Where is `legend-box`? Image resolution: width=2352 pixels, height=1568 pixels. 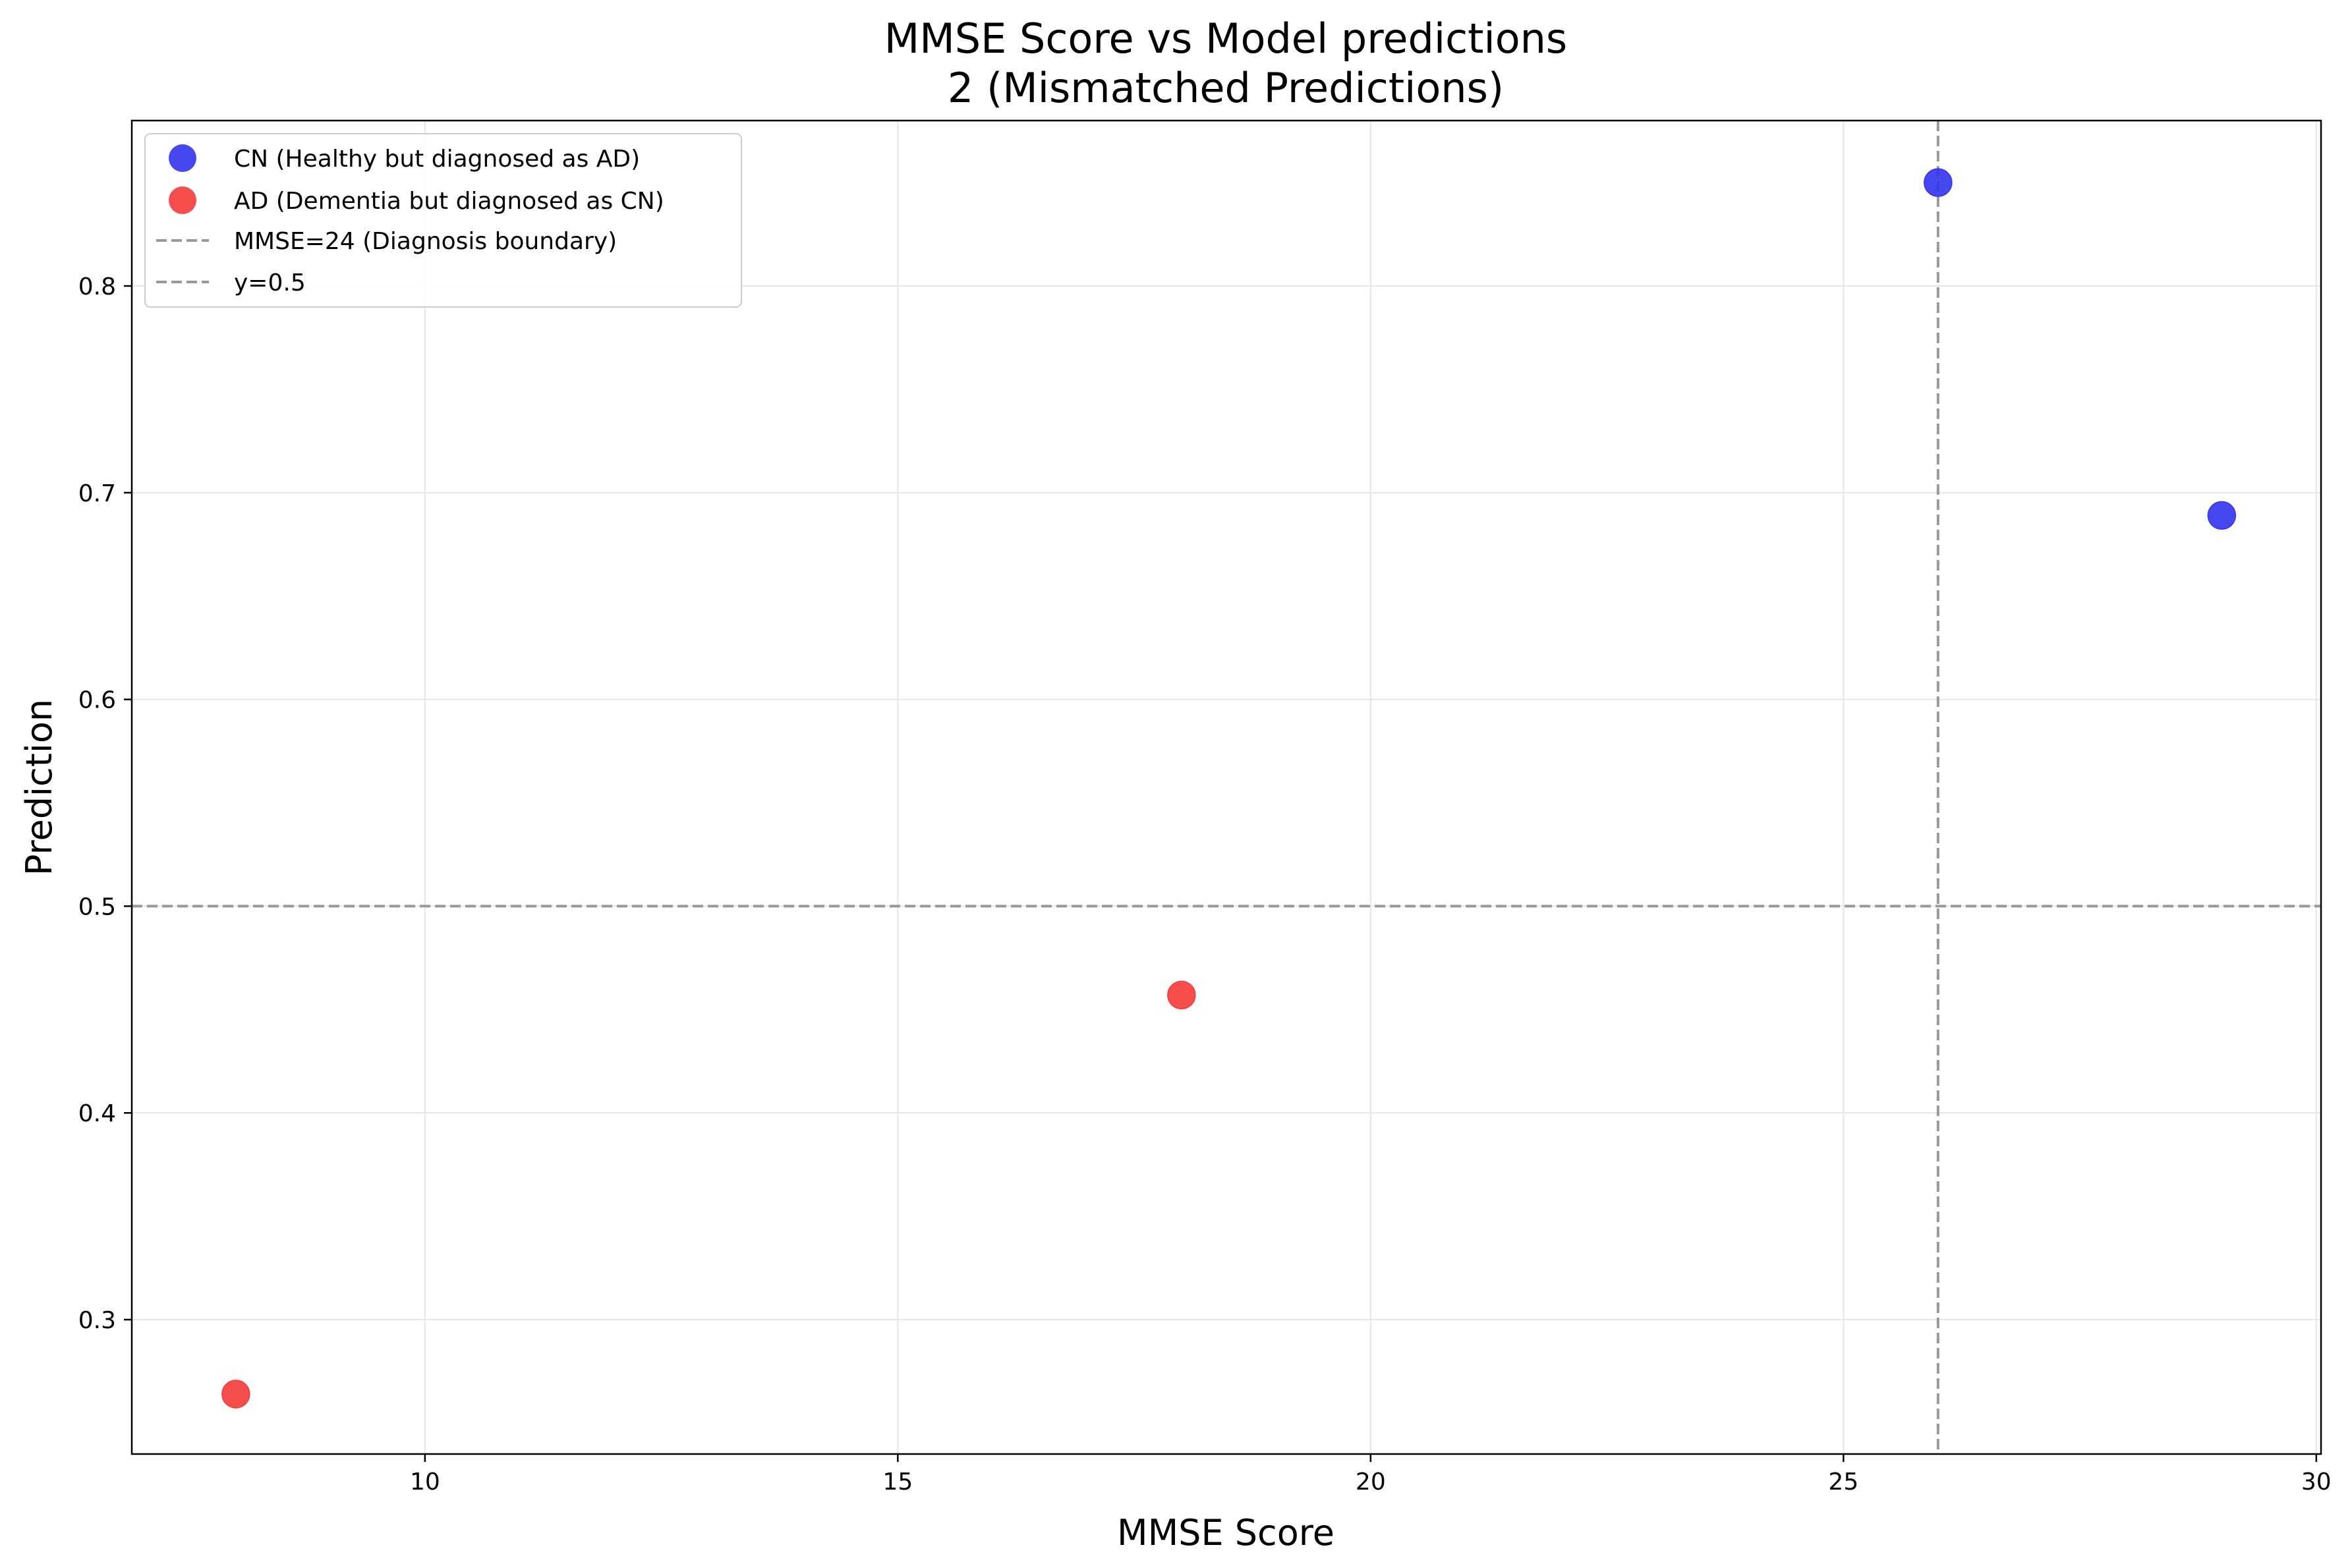 legend-box is located at coordinates (443, 220).